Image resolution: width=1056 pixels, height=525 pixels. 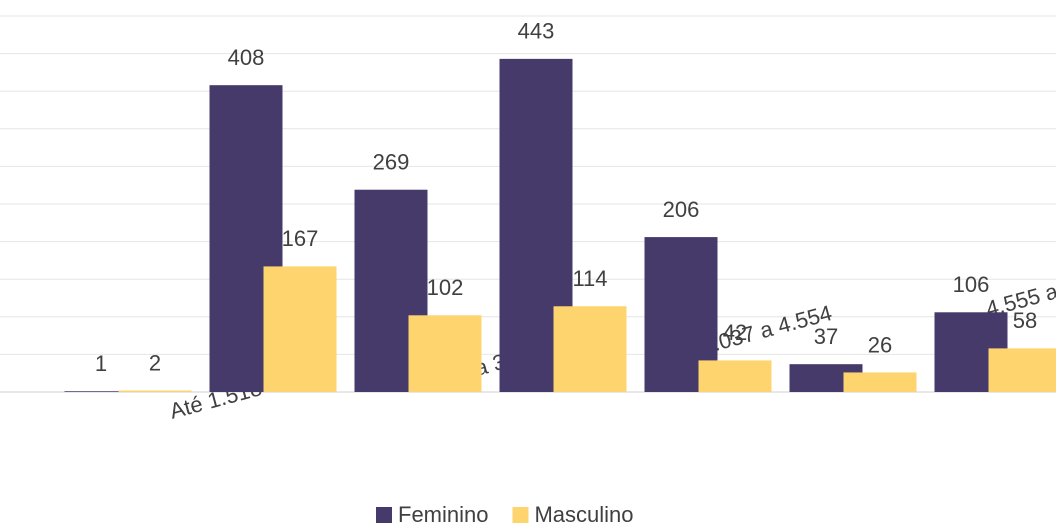 I want to click on data-label: 114, so click(x=589, y=278).